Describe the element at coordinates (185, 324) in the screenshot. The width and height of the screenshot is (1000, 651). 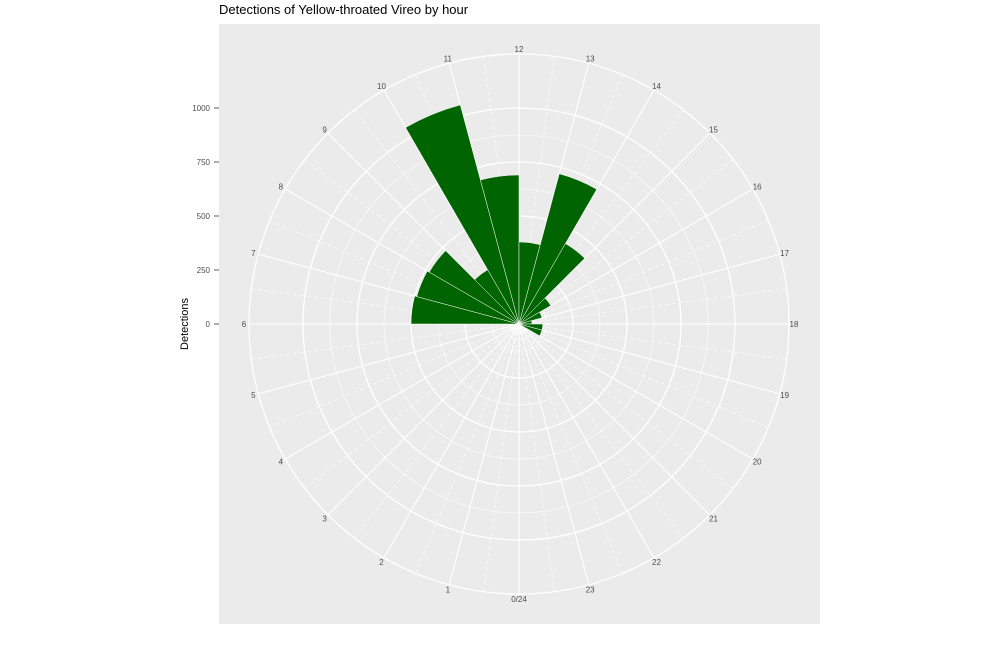
I see `y-axis-label: Detections` at that location.